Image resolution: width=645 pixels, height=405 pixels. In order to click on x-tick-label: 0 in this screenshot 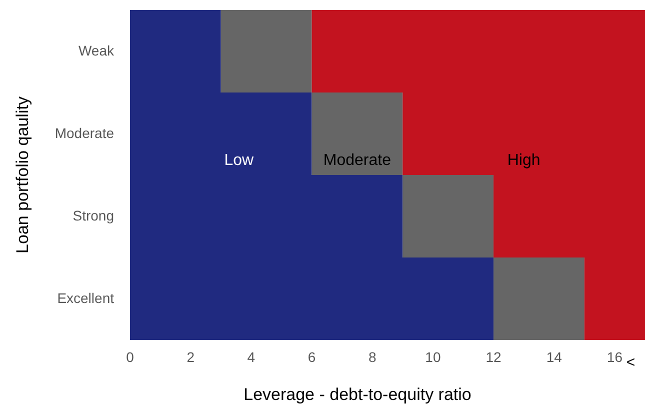, I will do `click(130, 356)`.